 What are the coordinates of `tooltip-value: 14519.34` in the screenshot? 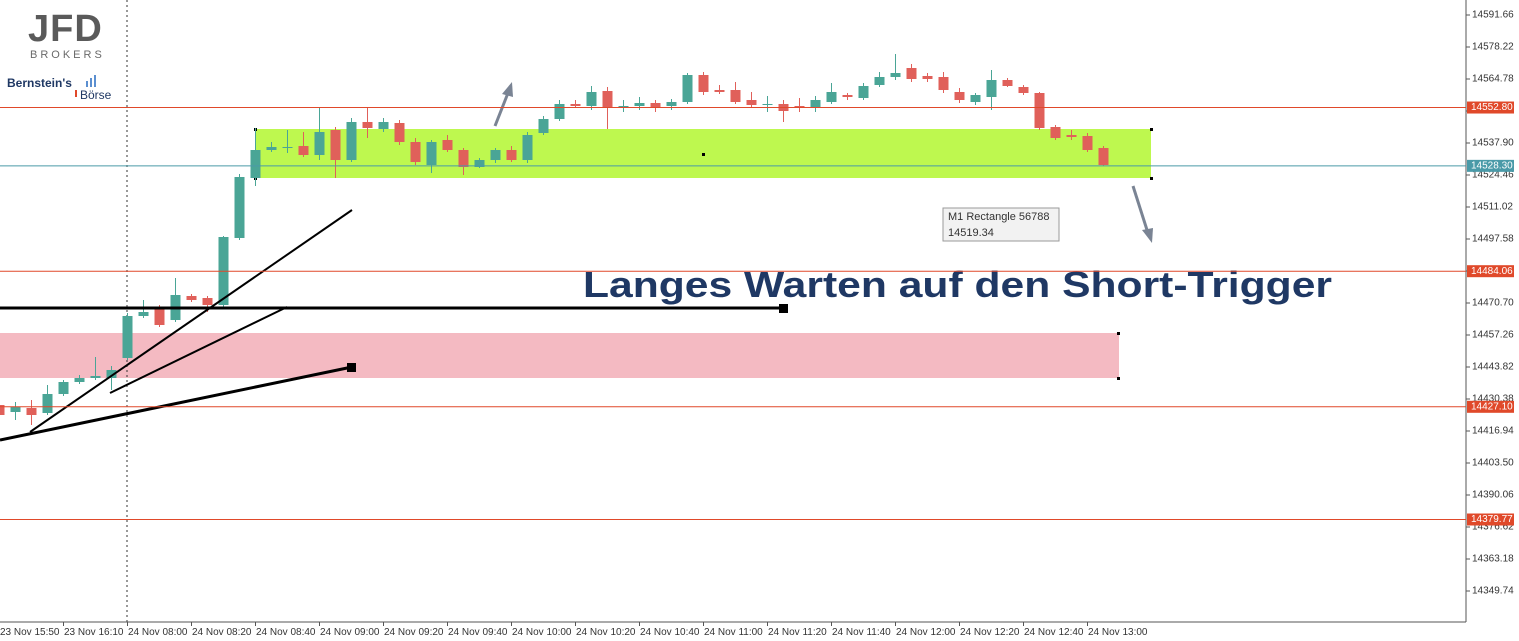 It's located at (971, 233).